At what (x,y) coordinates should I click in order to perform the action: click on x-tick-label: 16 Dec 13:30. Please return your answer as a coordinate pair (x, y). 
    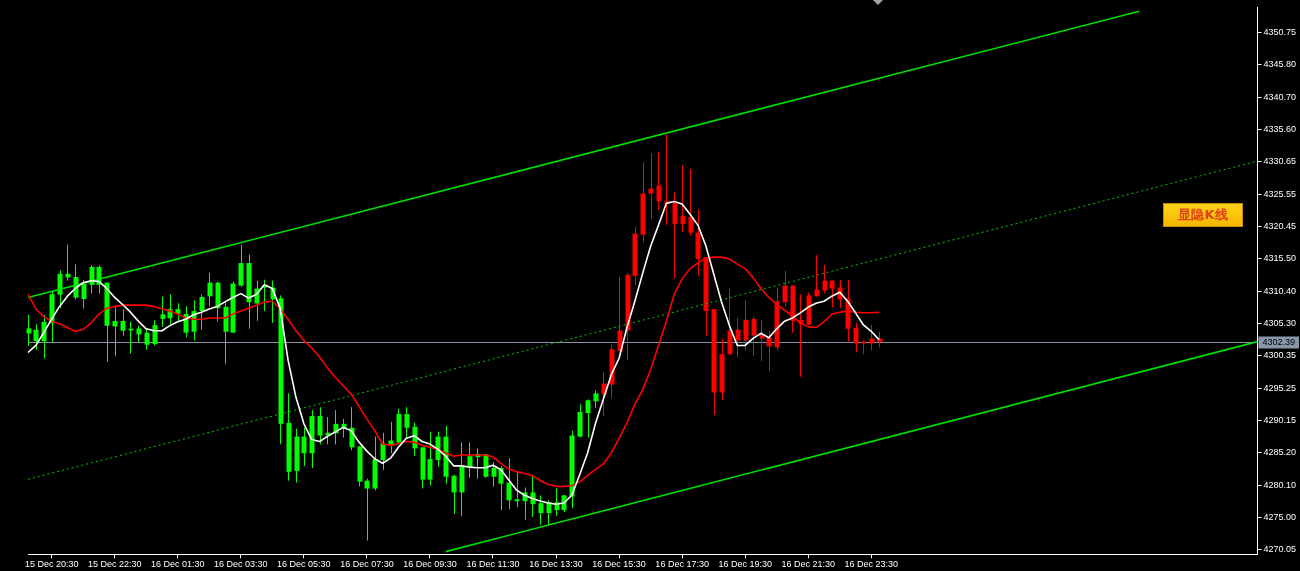
    Looking at the image, I should click on (556, 564).